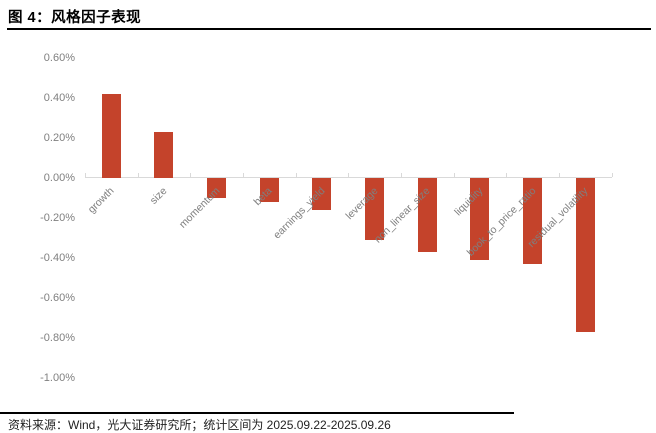 This screenshot has height=433, width=656. I want to click on bar-momentum, so click(217, 187).